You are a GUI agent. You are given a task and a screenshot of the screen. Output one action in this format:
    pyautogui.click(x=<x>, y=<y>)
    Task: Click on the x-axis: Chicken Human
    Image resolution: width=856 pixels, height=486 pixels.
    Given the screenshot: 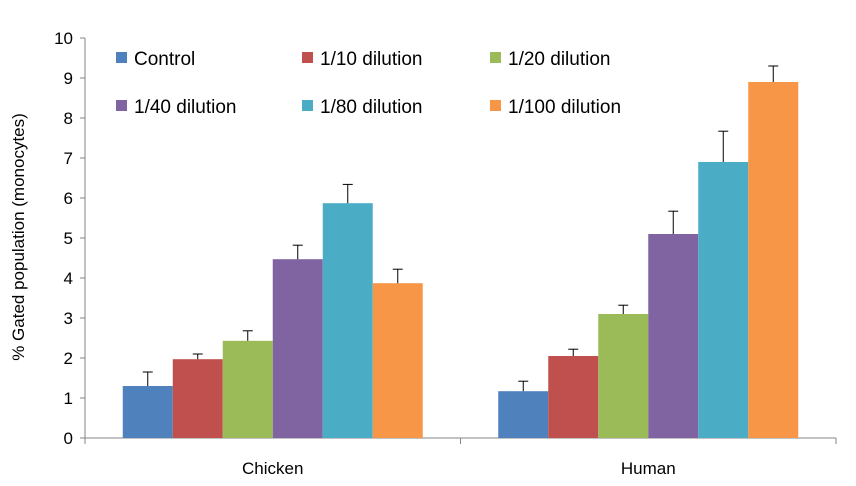 What is the action you would take?
    pyautogui.click(x=460, y=457)
    